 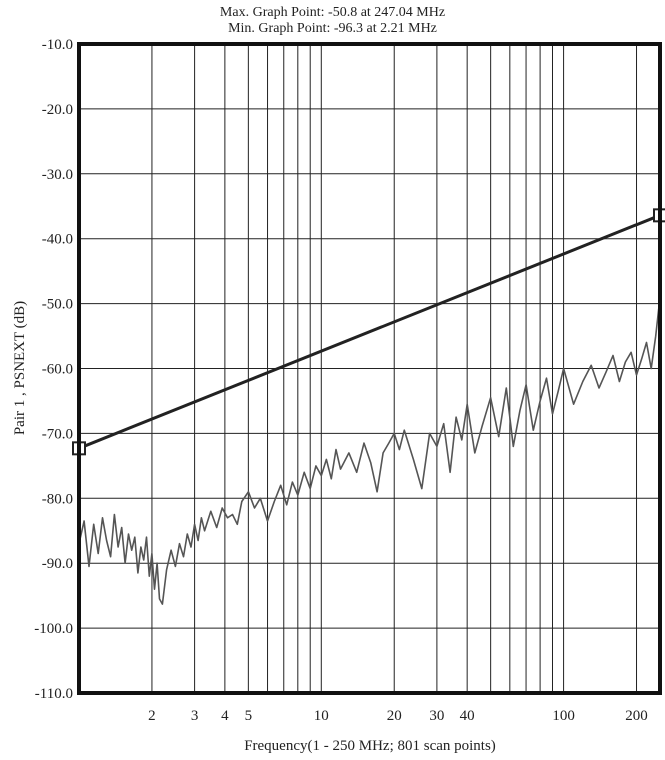 What do you see at coordinates (332, 28) in the screenshot?
I see `min-graph-point-text: Min. Graph Point: -96.3 at 2.21 MHz` at bounding box center [332, 28].